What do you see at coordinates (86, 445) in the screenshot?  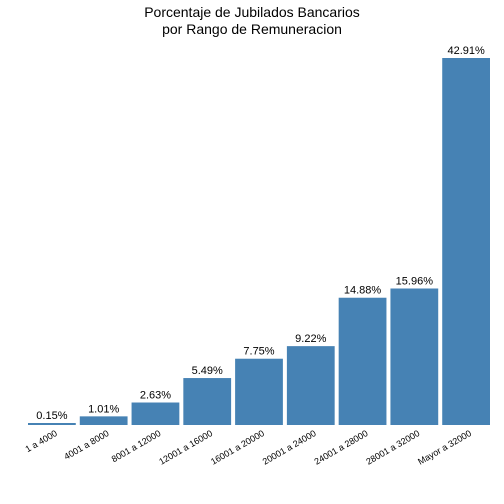 I see `x-tick-label-2: 4001 a 8000` at bounding box center [86, 445].